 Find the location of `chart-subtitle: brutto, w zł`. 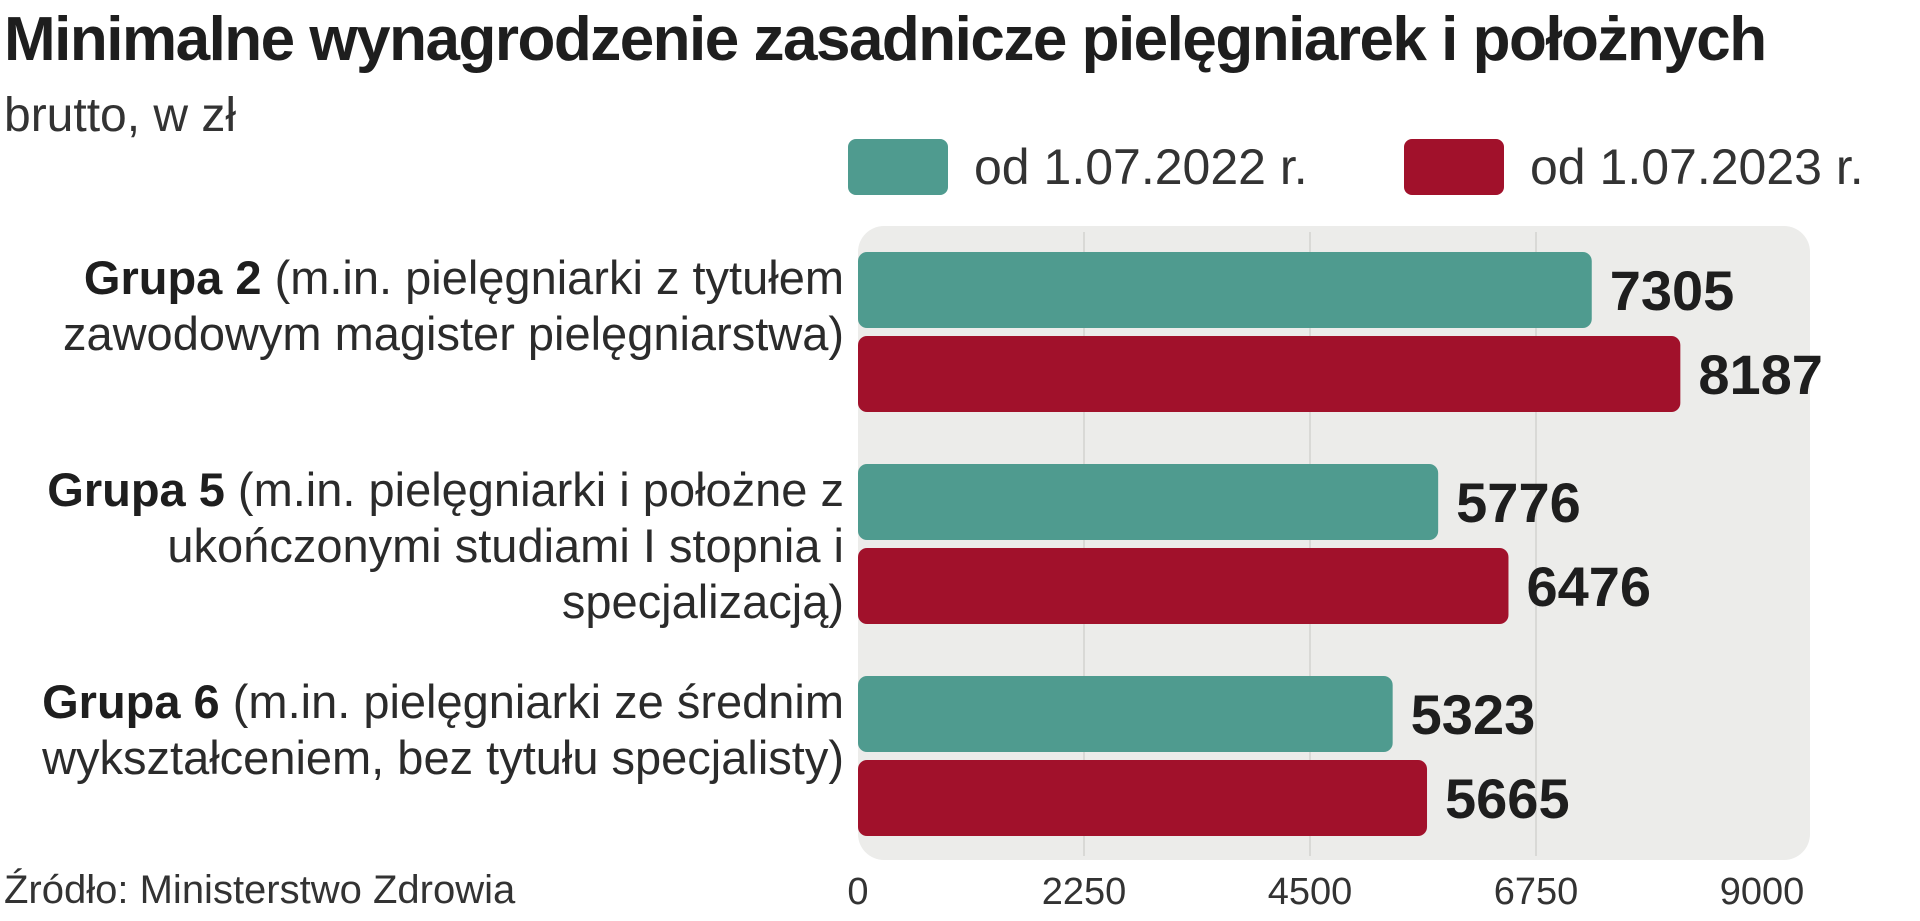

chart-subtitle: brutto, w zł is located at coordinates (120, 115).